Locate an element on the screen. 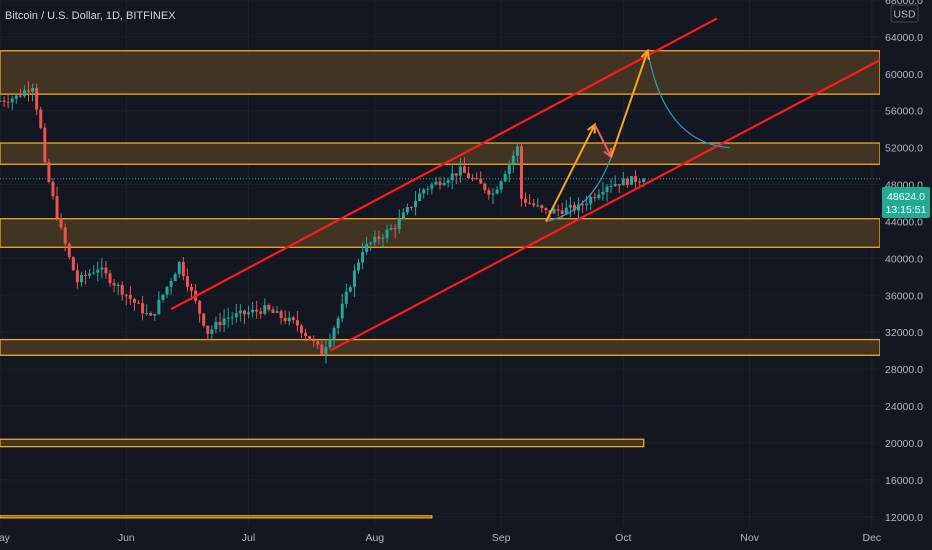 This screenshot has width=932, height=550. price-tick-label: 36000.0 is located at coordinates (904, 296).